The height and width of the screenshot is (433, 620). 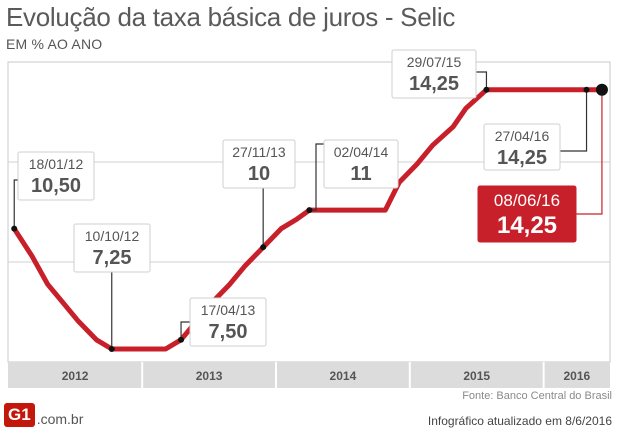 I want to click on x-axis-band: 2012 2013 2014 2015 2016, so click(x=309, y=375).